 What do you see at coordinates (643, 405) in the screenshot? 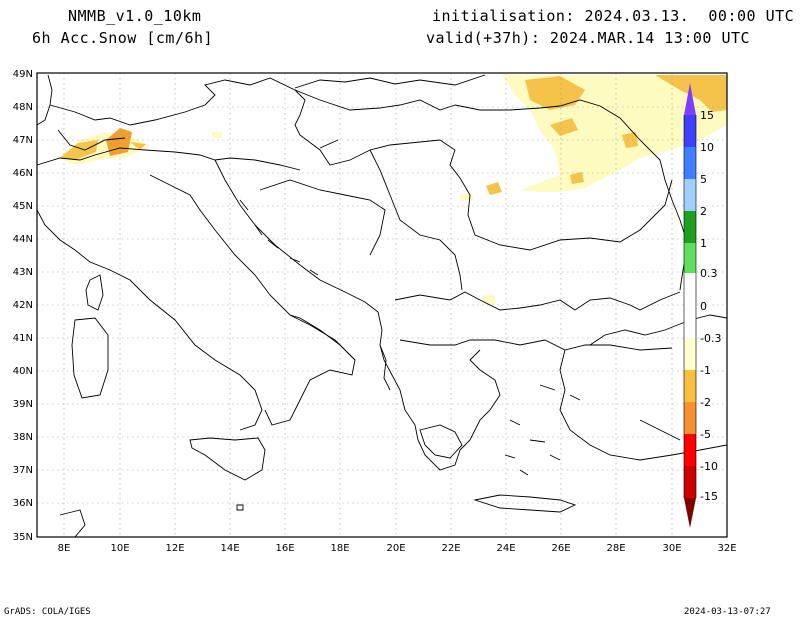
I see `coast-turkey-west` at bounding box center [643, 405].